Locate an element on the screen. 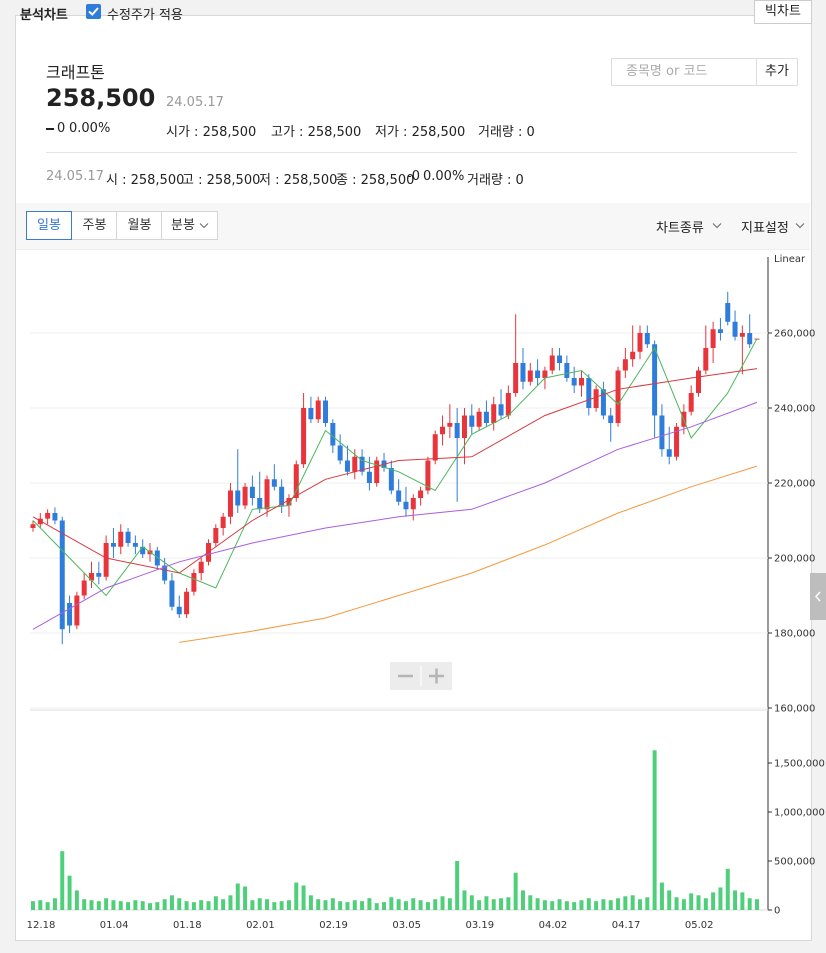  add-button: 추가 is located at coordinates (777, 72).